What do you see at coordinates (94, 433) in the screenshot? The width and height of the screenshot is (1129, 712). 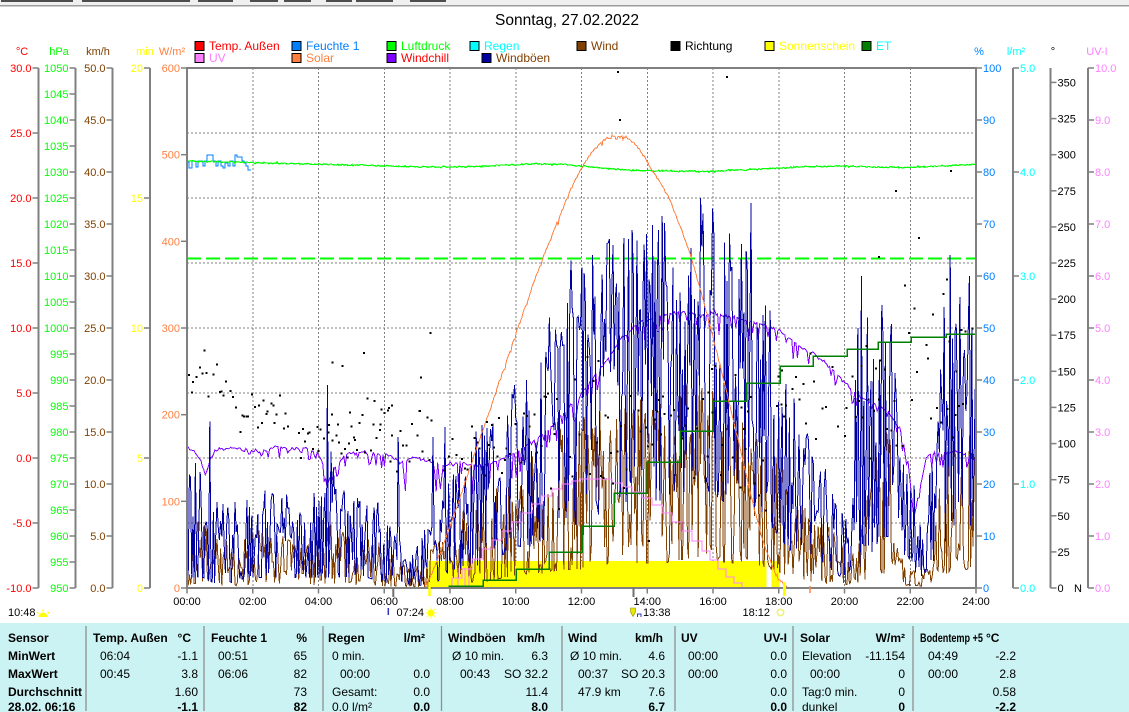 I see `svg-text: 15.0` at bounding box center [94, 433].